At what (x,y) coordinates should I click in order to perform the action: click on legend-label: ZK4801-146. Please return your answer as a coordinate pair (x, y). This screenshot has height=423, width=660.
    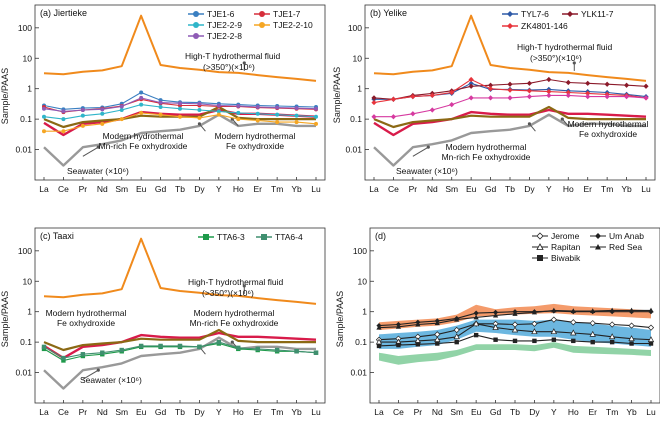
    Looking at the image, I should click on (544, 26).